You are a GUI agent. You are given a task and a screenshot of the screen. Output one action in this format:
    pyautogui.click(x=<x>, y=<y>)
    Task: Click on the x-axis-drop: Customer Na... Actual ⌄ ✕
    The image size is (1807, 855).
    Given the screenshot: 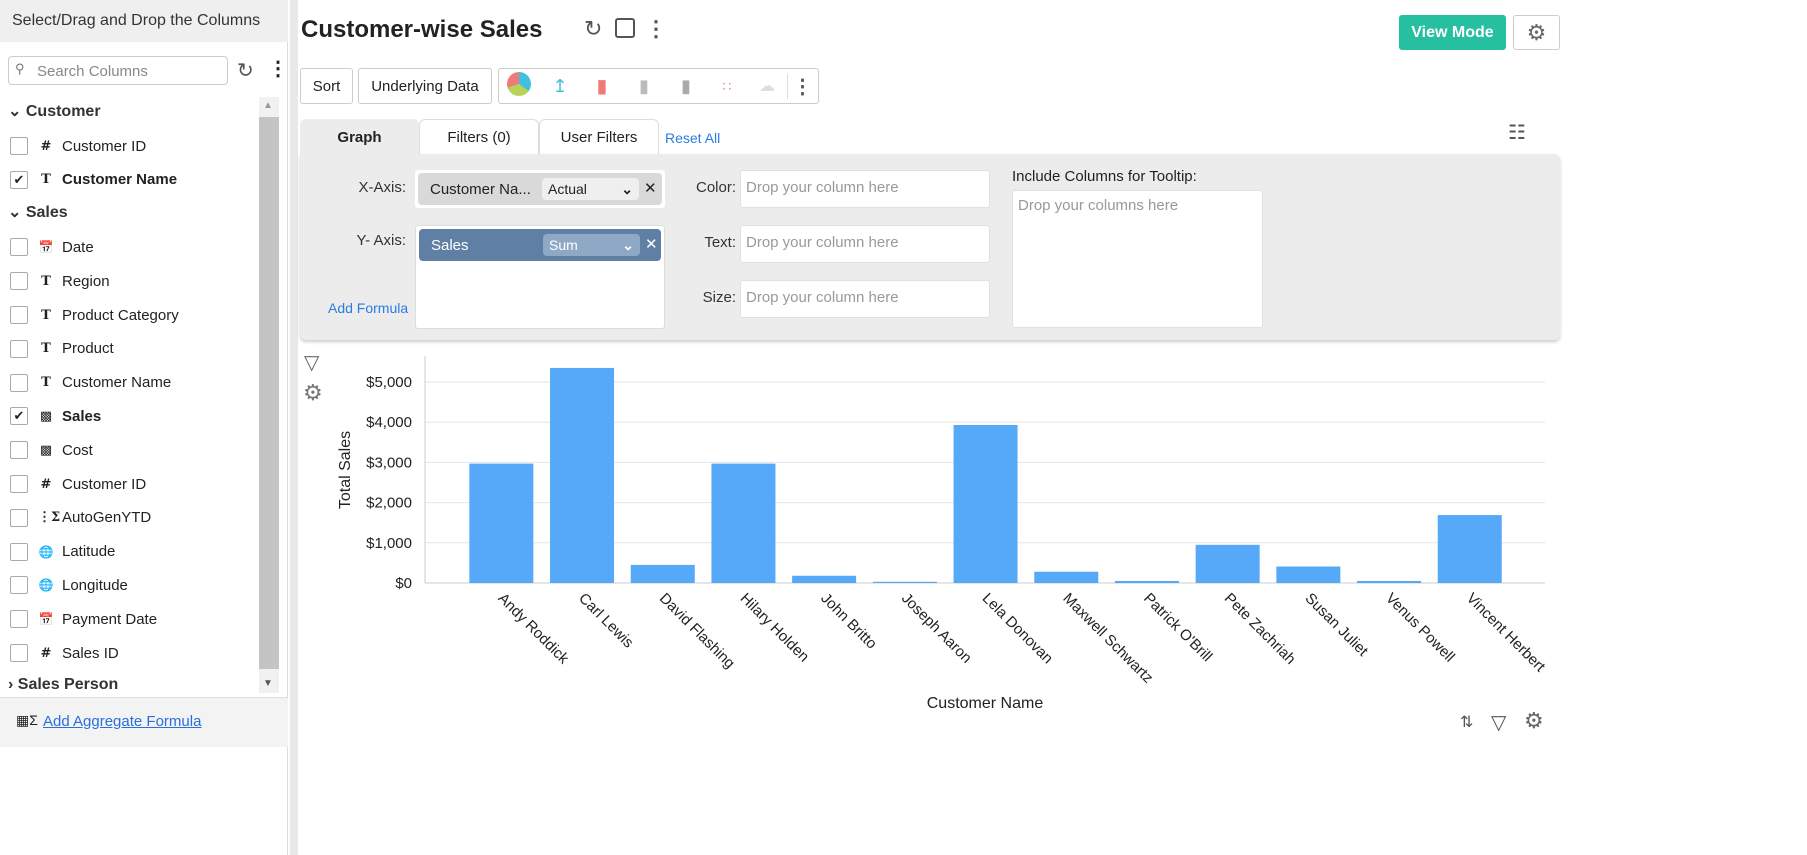 What is the action you would take?
    pyautogui.click(x=540, y=189)
    